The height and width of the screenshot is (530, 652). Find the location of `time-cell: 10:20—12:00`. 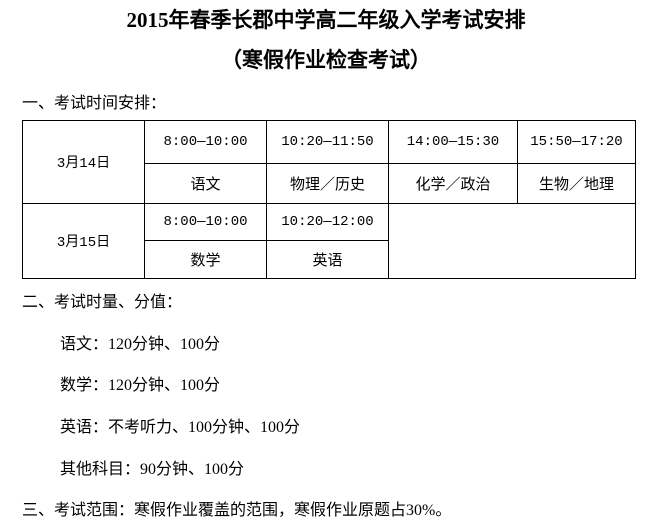

time-cell: 10:20—12:00 is located at coordinates (327, 222).